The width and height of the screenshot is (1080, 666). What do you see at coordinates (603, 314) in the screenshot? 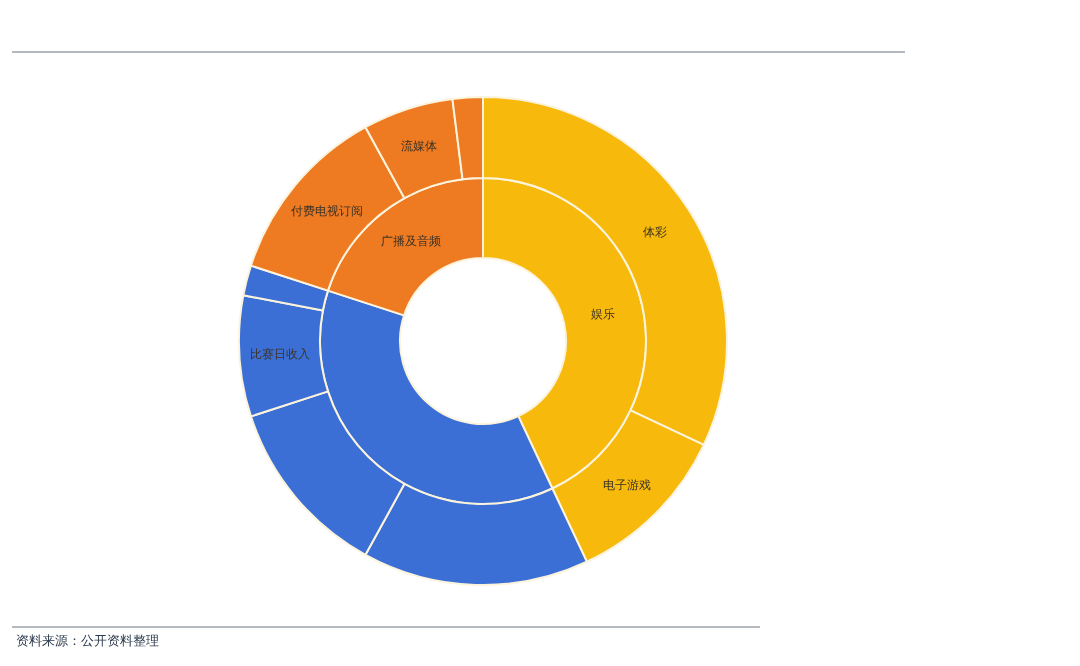
I see `slice-label: 娱乐` at bounding box center [603, 314].